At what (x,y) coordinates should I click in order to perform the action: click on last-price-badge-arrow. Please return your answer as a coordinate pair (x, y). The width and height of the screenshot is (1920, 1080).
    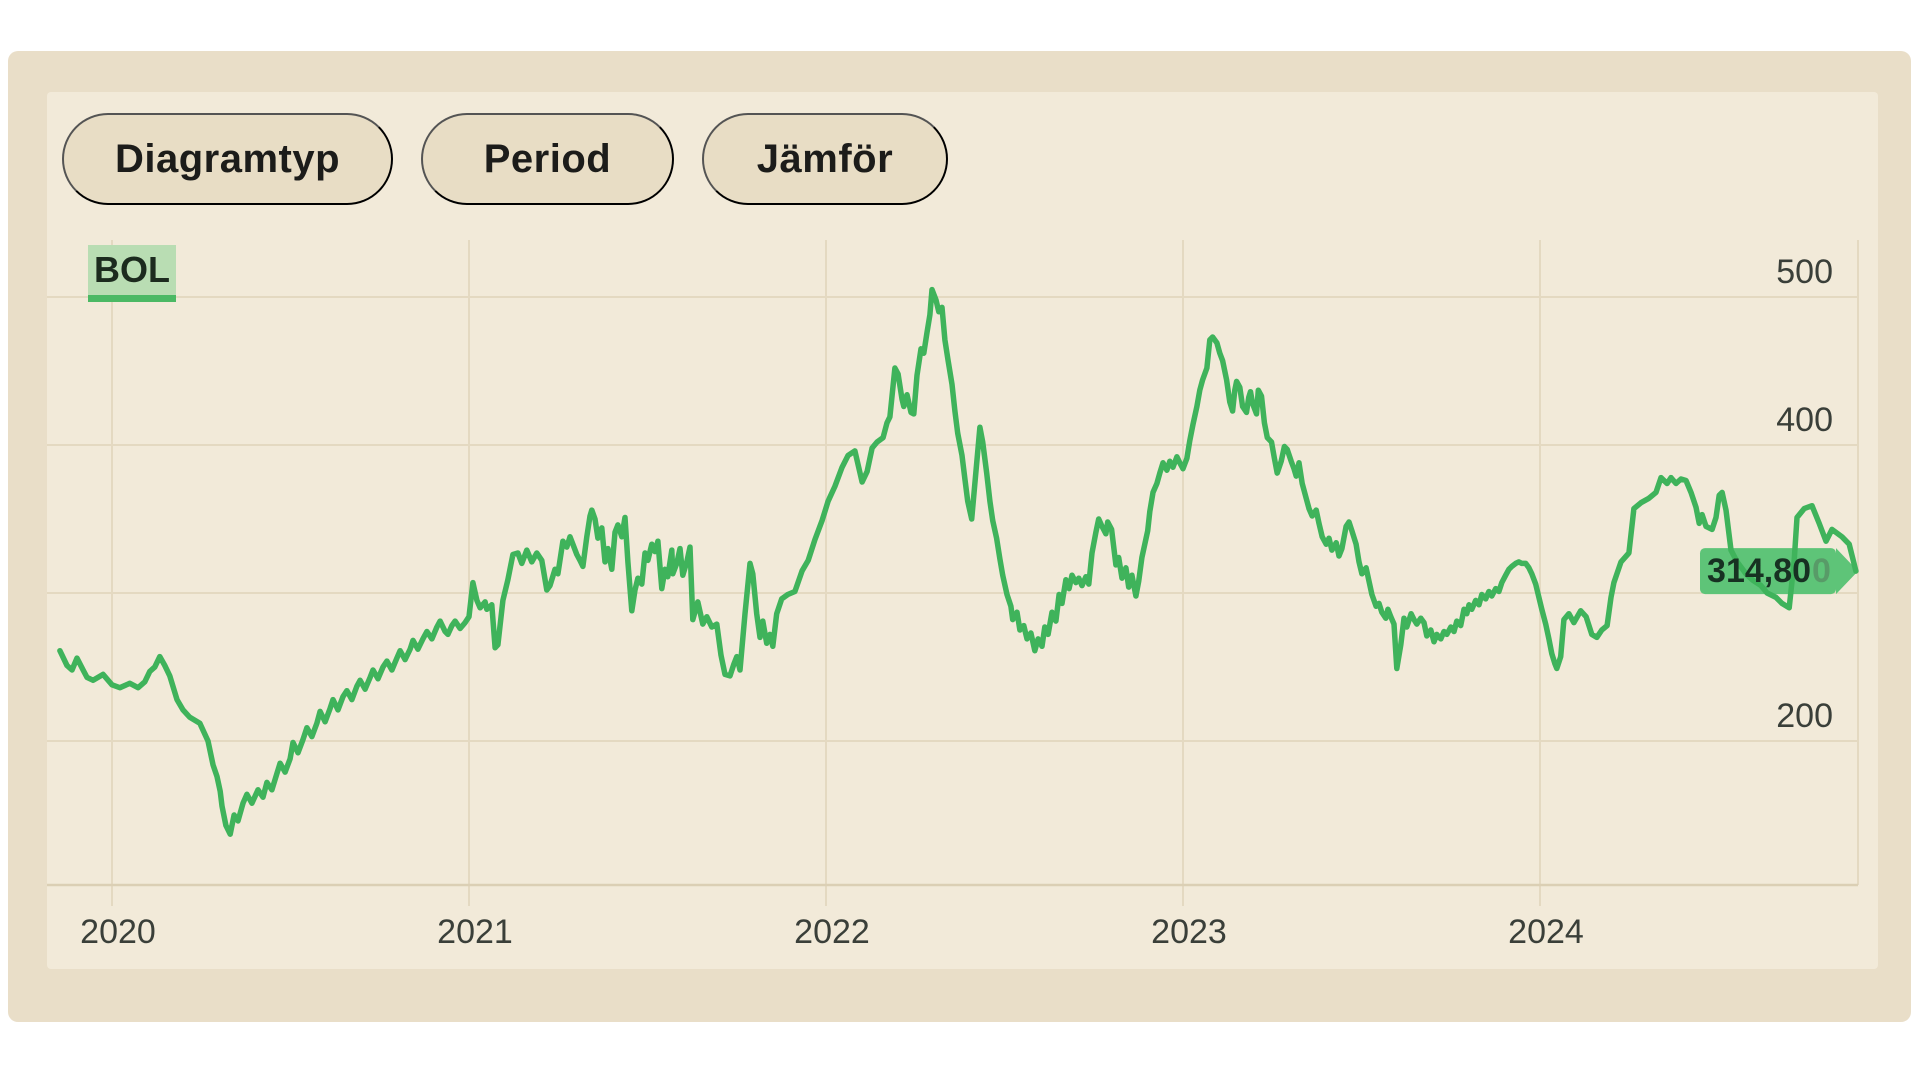
    Looking at the image, I should click on (1847, 571).